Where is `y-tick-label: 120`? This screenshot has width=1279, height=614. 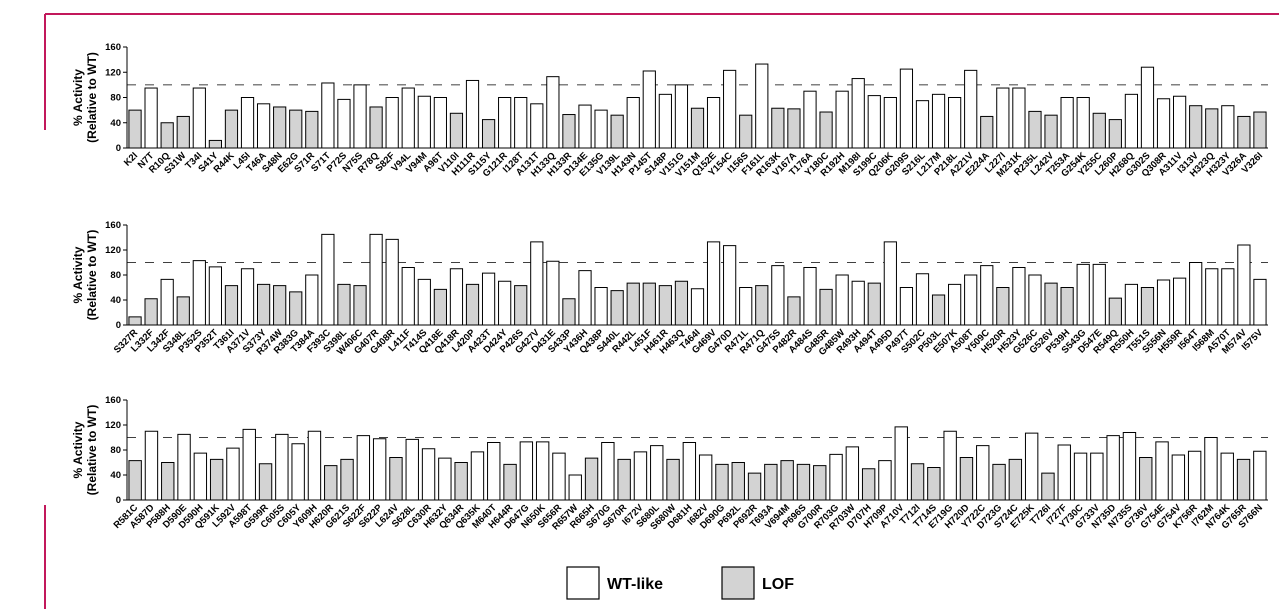
y-tick-label: 120 is located at coordinates (113, 250).